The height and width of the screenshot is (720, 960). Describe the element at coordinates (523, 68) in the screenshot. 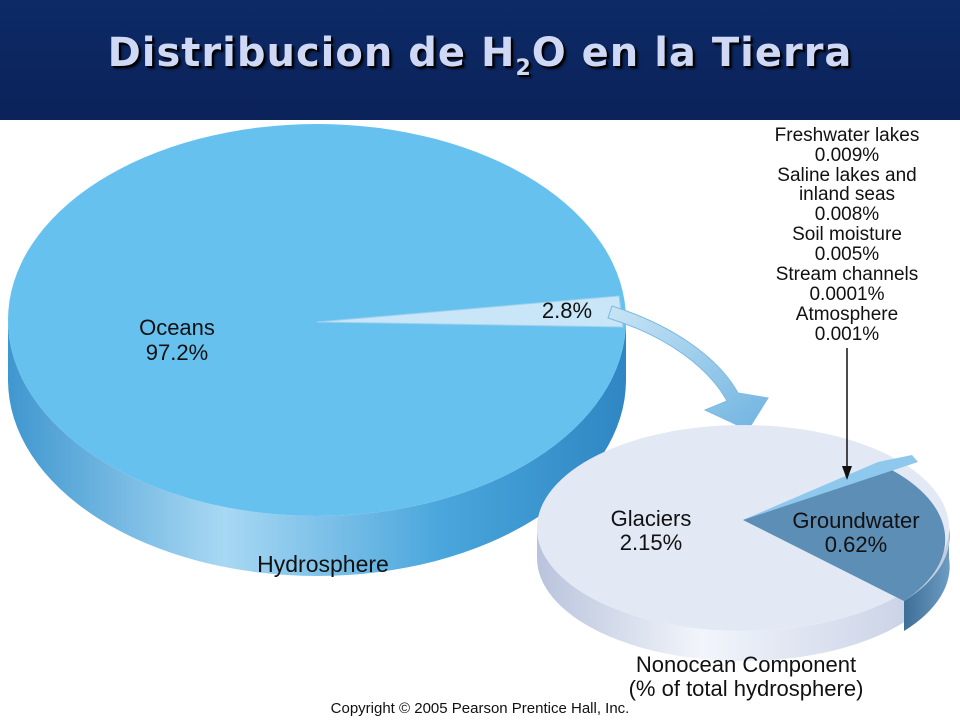

I see `title-subscript: 2` at that location.